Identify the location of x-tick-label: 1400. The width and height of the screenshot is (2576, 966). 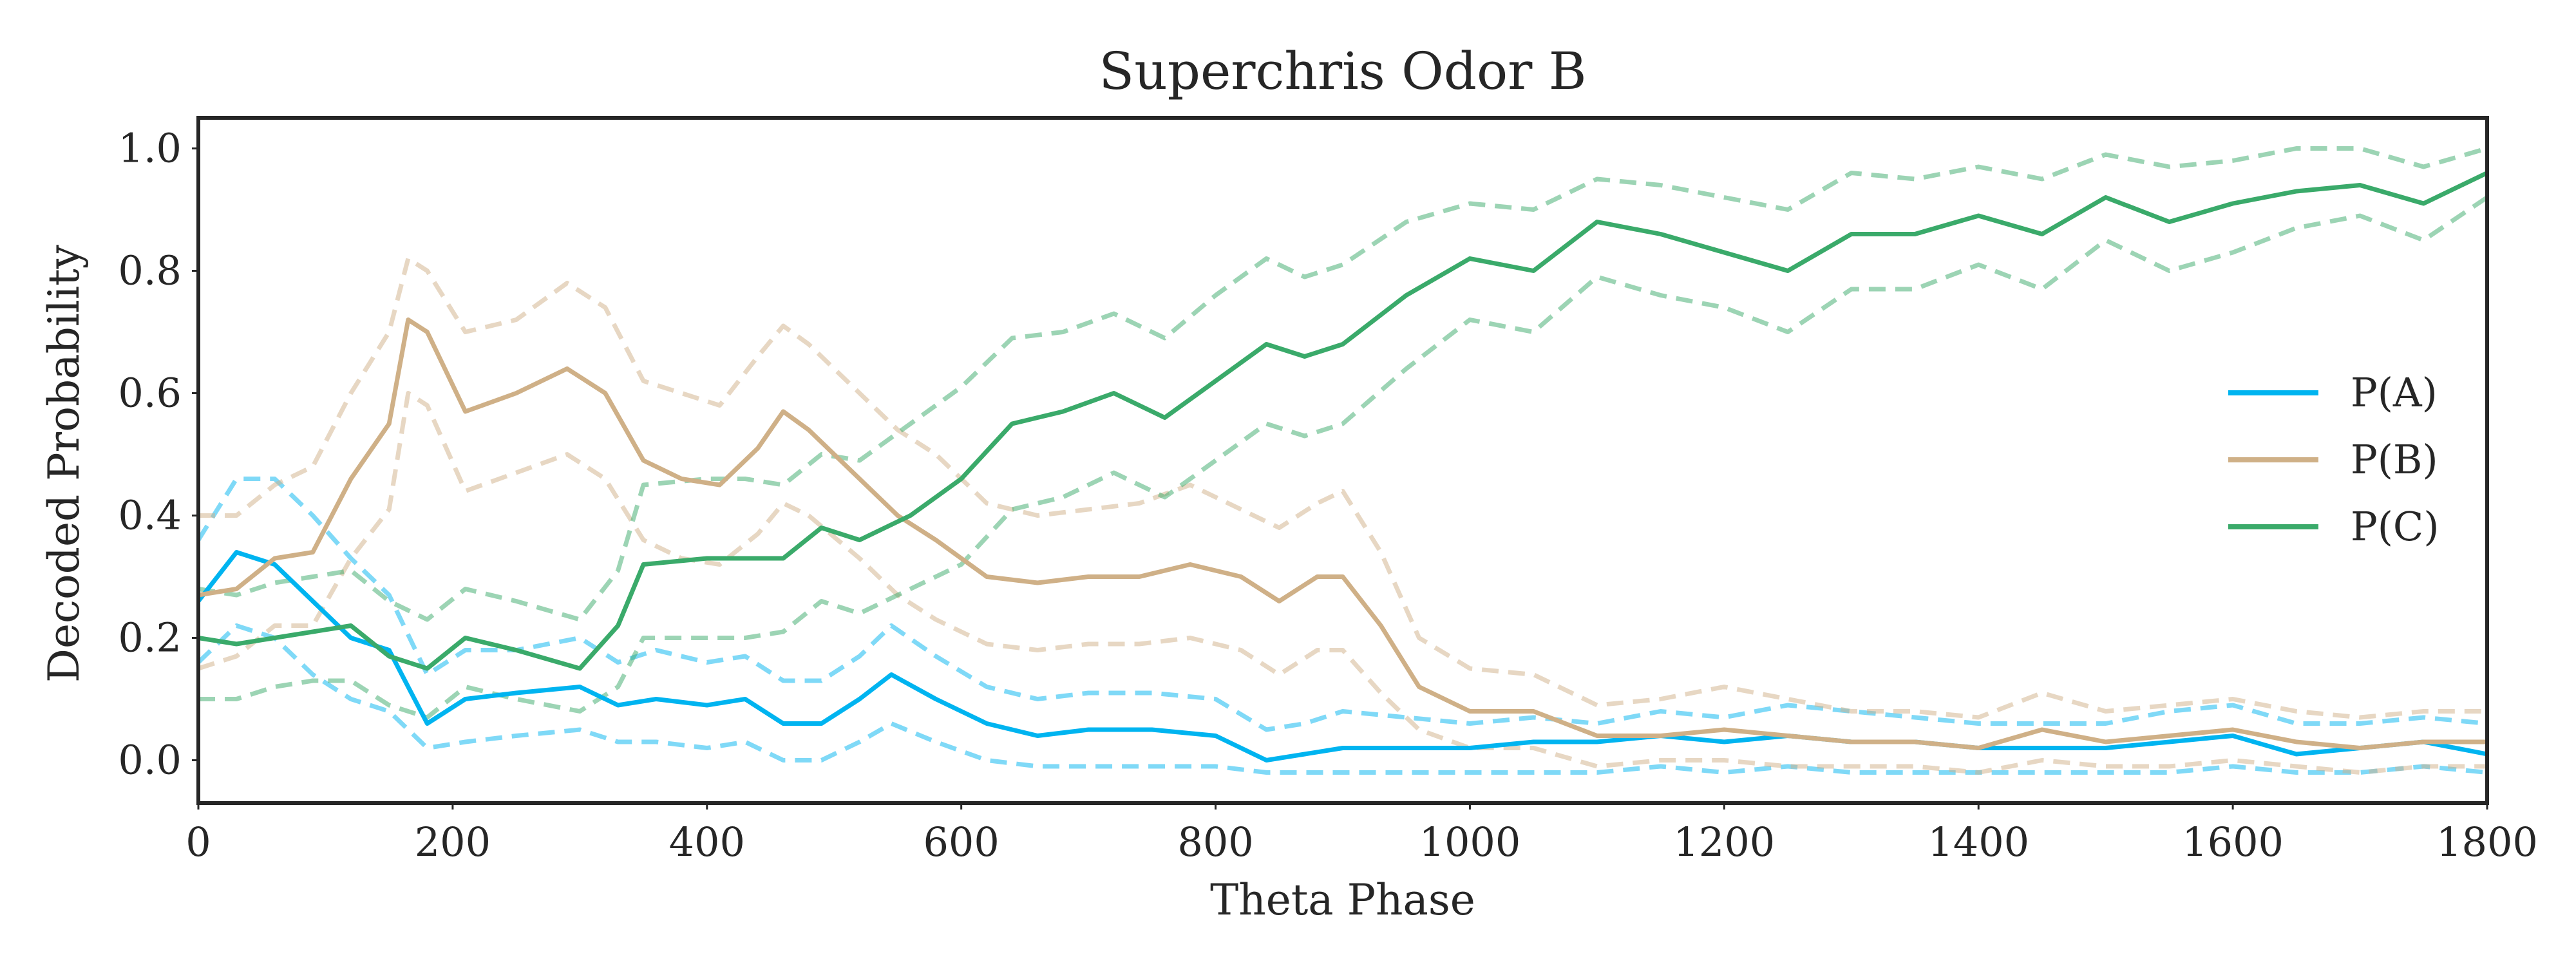
(1978, 843).